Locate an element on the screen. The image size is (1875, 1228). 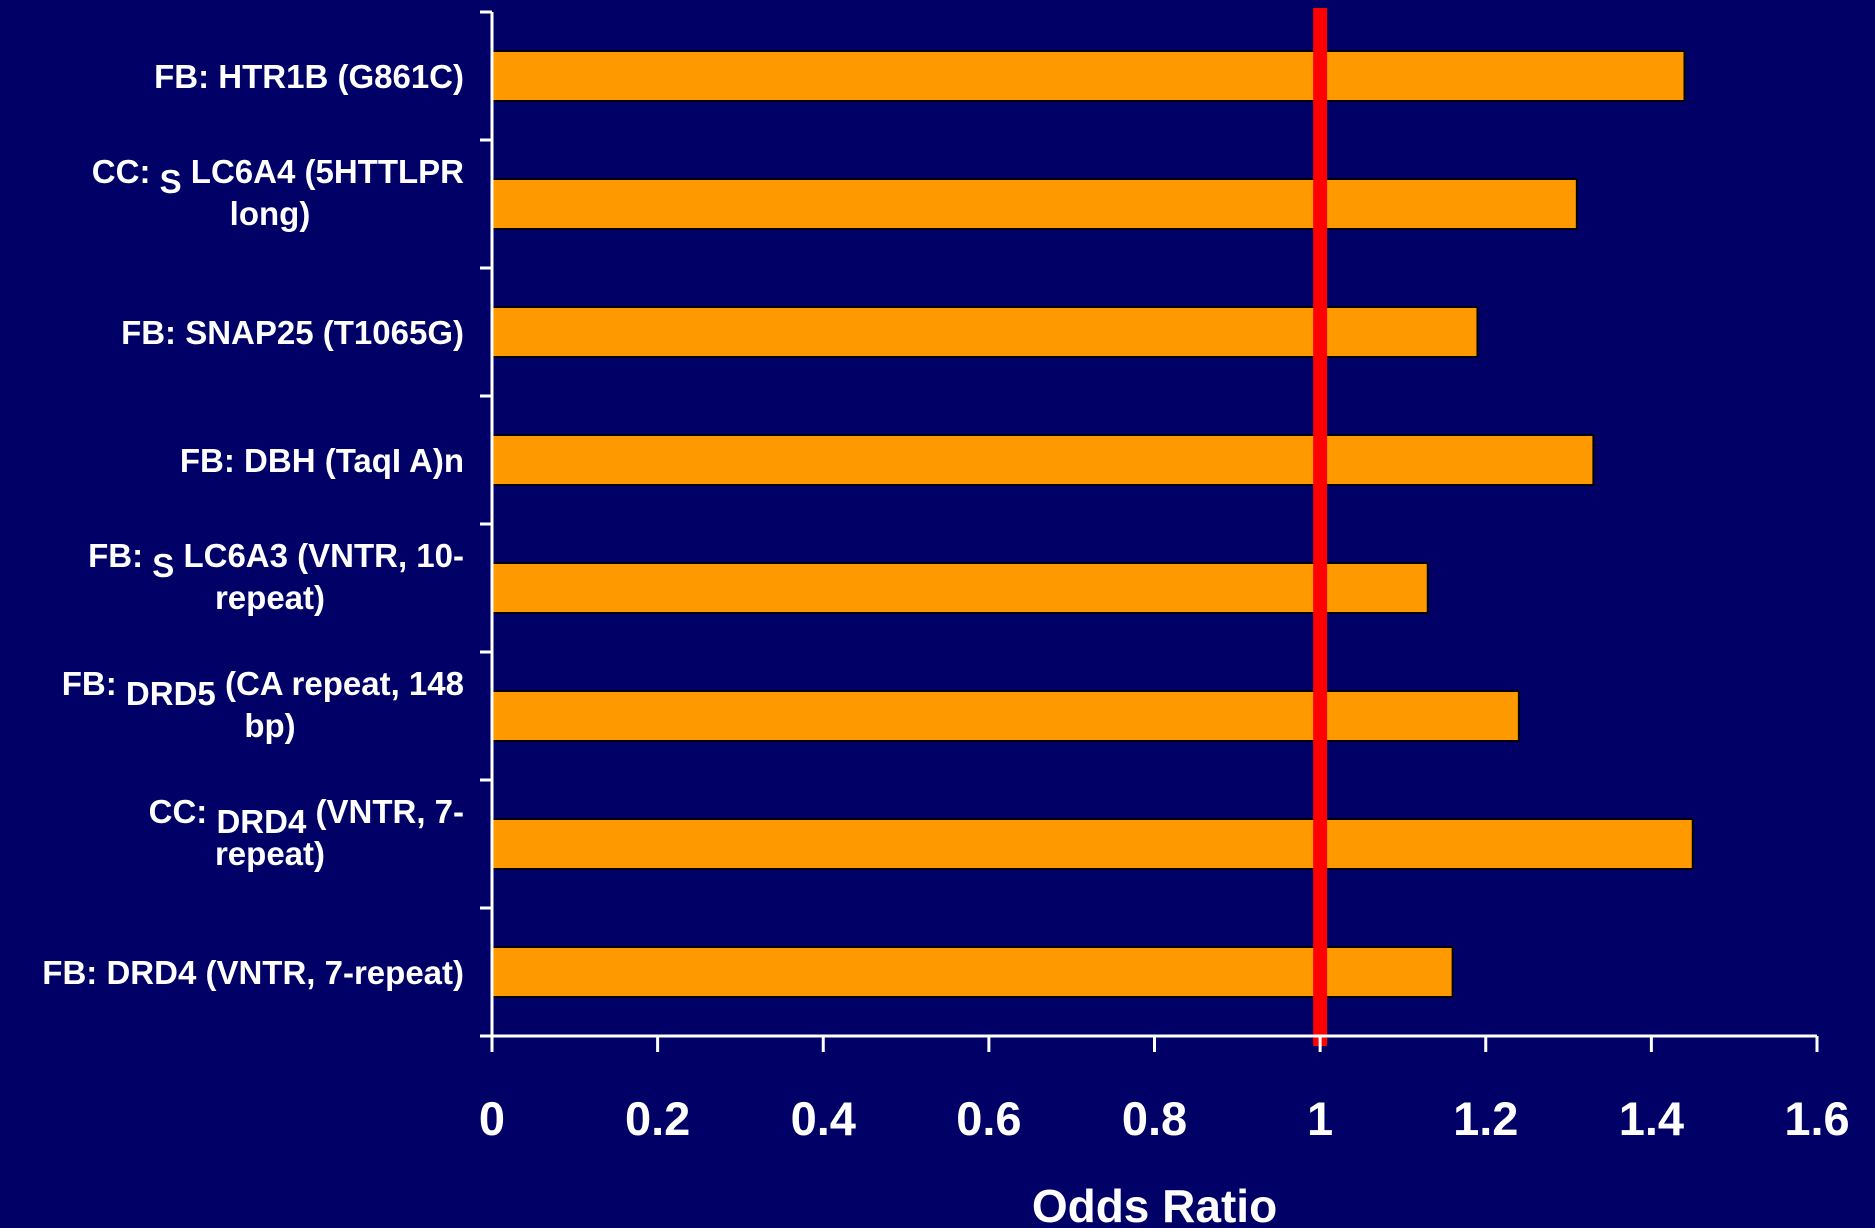
x-tick-label-2: 0.4 is located at coordinates (823, 1118).